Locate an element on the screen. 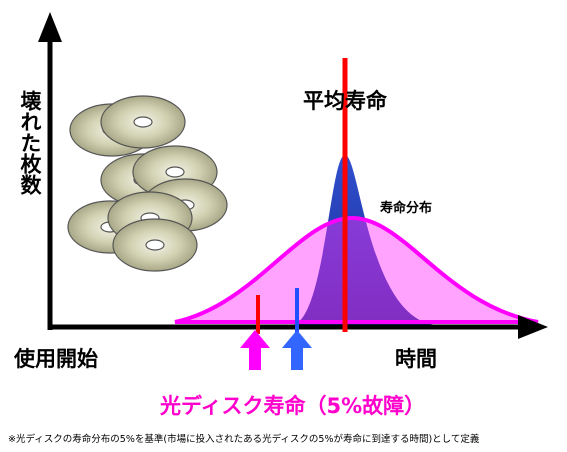 This screenshot has width=567, height=452. narrow-distribution is located at coordinates (365, 240).